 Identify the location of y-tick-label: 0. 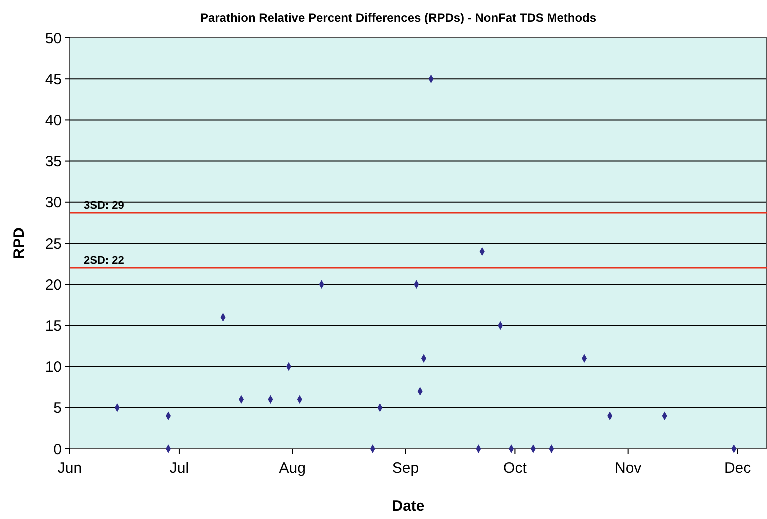
(58, 449).